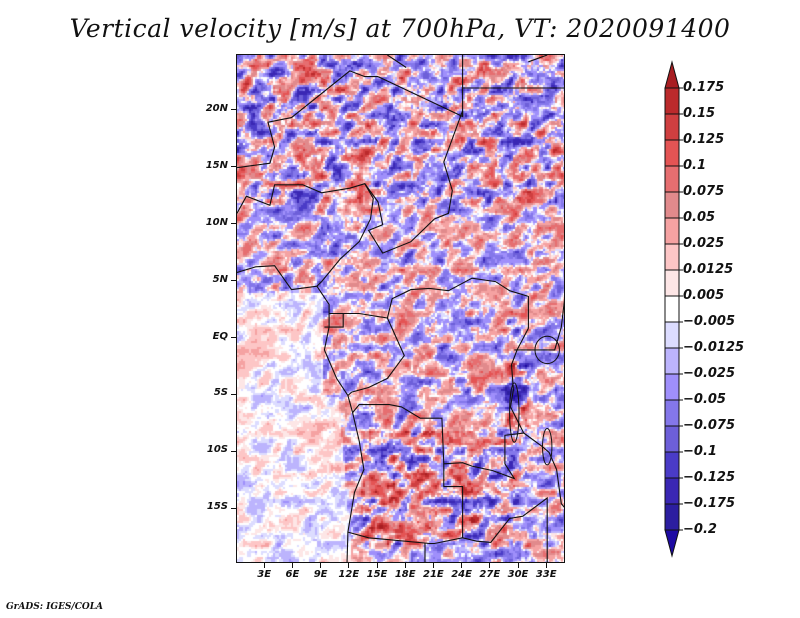 Image resolution: width=800 pixels, height=618 pixels. Describe the element at coordinates (700, 529) in the screenshot. I see `colorbar-level-label: −0.2` at that location.